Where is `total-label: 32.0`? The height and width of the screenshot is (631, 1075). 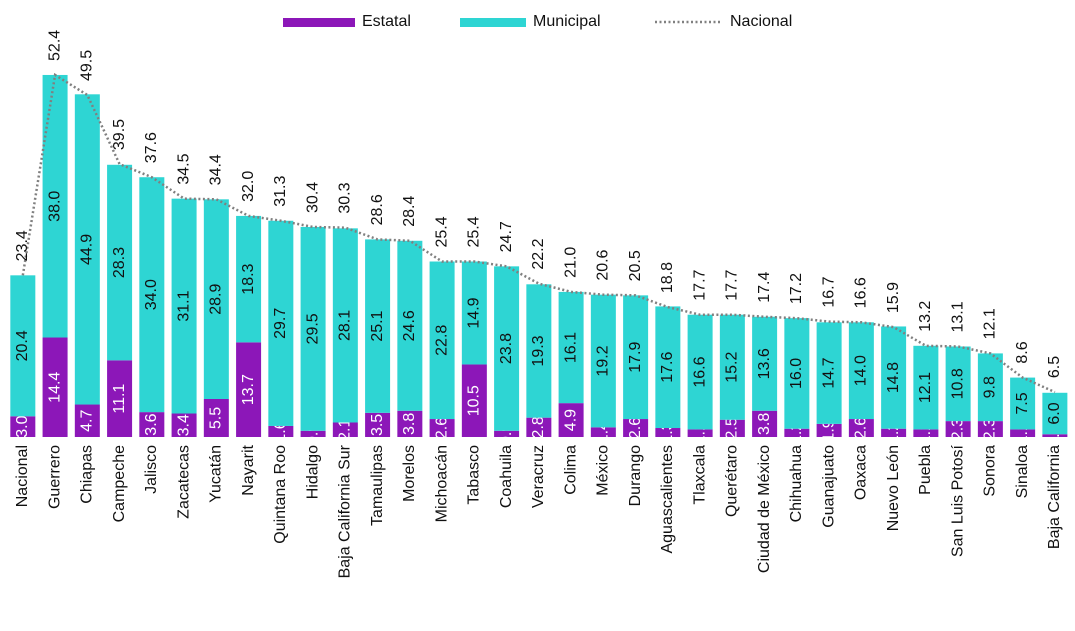
total-label: 32.0 is located at coordinates (248, 186).